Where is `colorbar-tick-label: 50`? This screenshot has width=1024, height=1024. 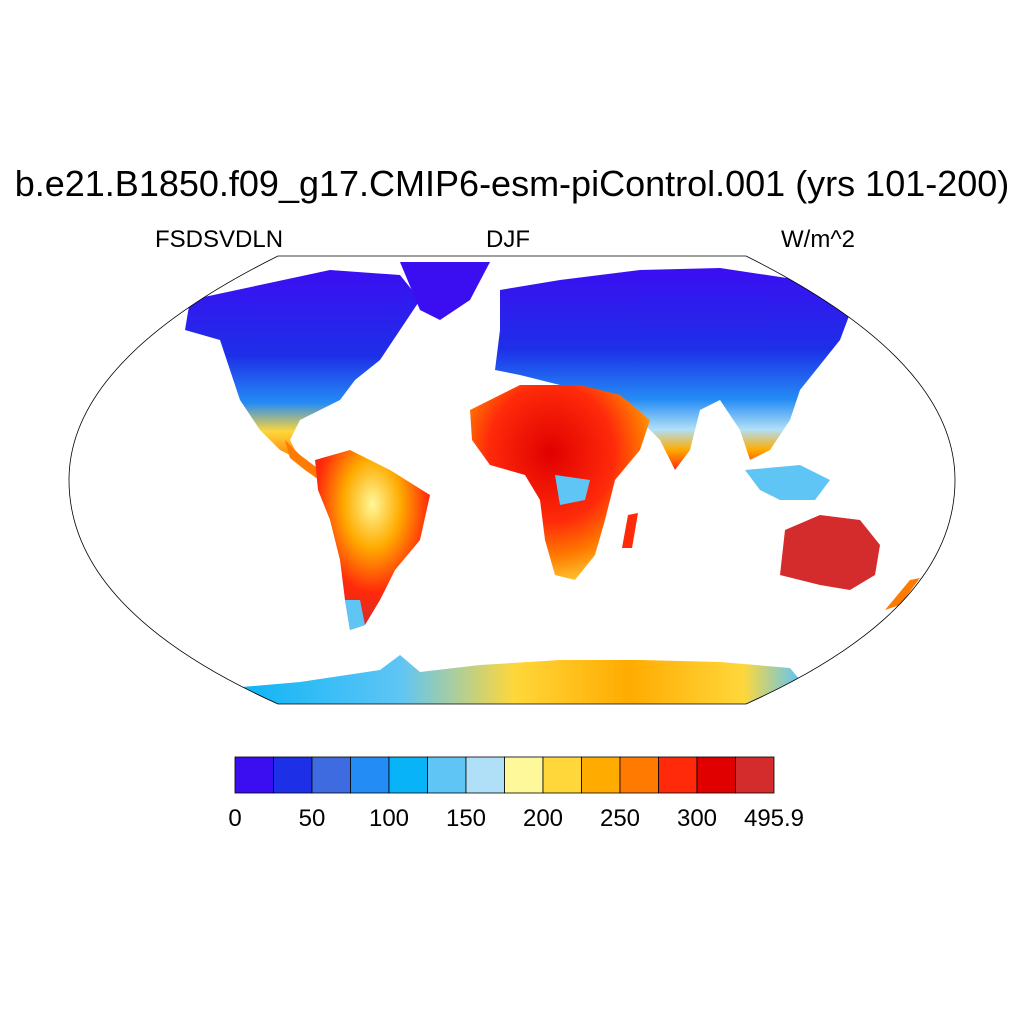
colorbar-tick-label: 50 is located at coordinates (312, 818).